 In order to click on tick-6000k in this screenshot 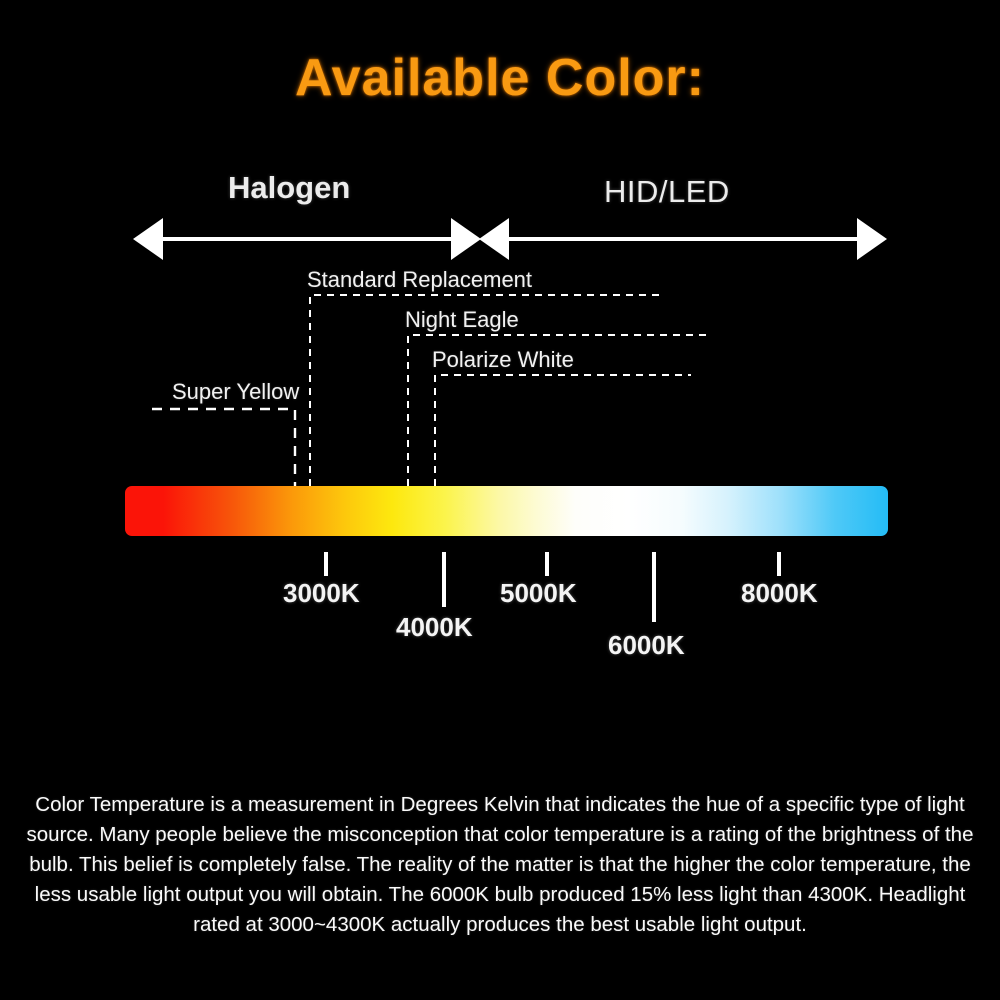, I will do `click(654, 587)`.